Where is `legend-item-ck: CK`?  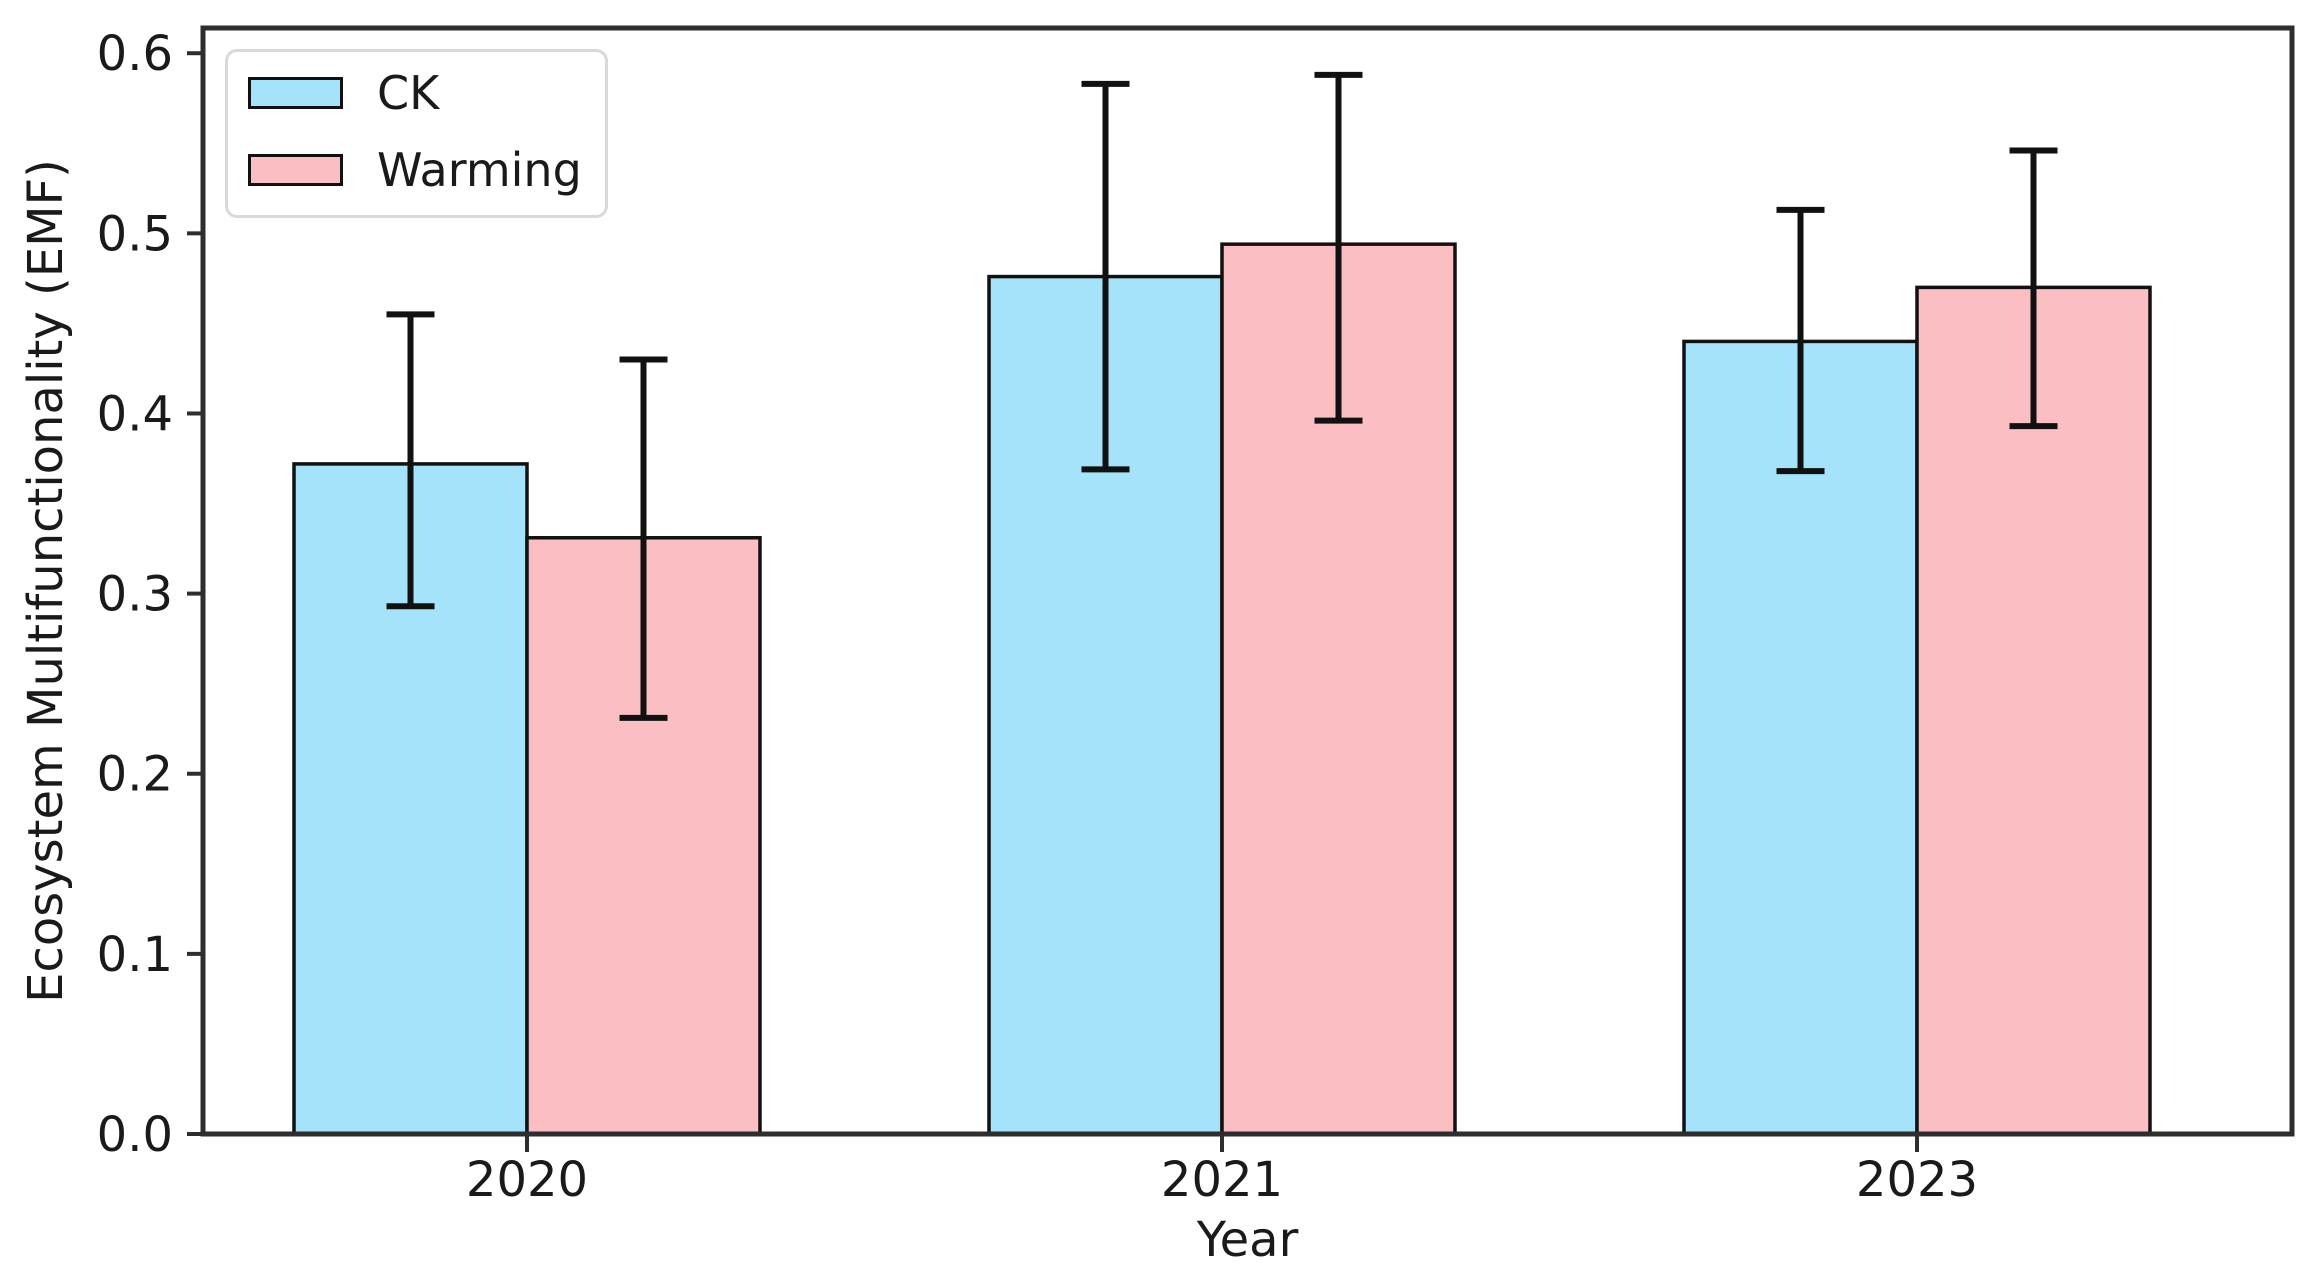
legend-item-ck: CK is located at coordinates (414, 93).